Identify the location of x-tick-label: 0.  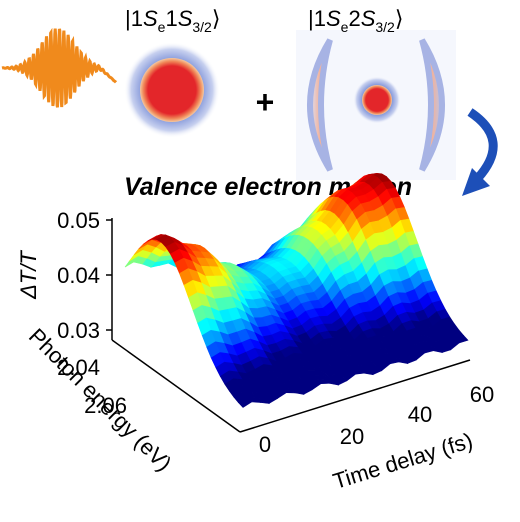
(265, 444).